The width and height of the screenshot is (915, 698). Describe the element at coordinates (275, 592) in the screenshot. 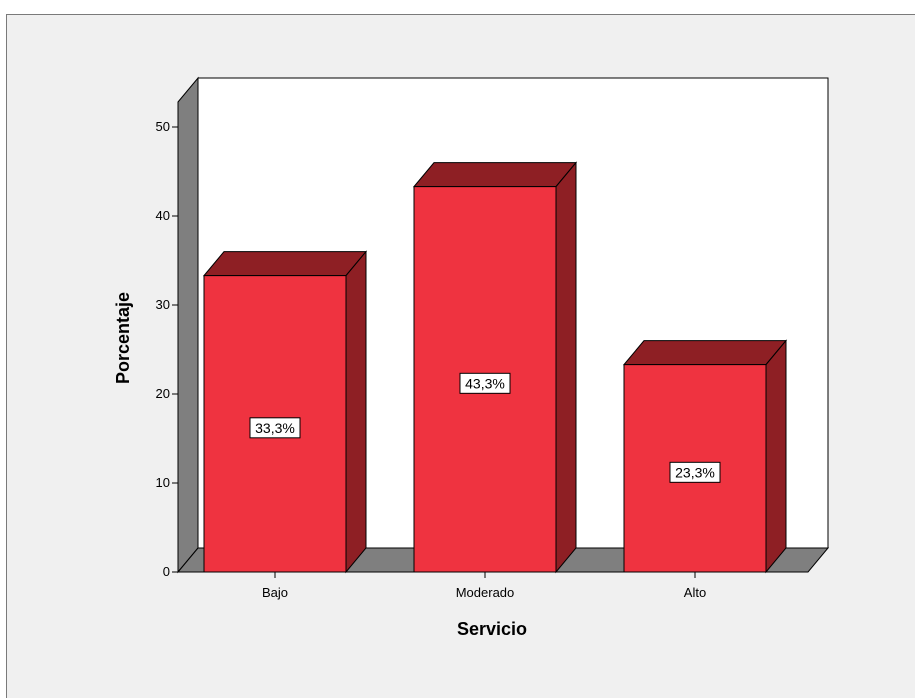

I see `x-tick-label-0: Bajo` at that location.